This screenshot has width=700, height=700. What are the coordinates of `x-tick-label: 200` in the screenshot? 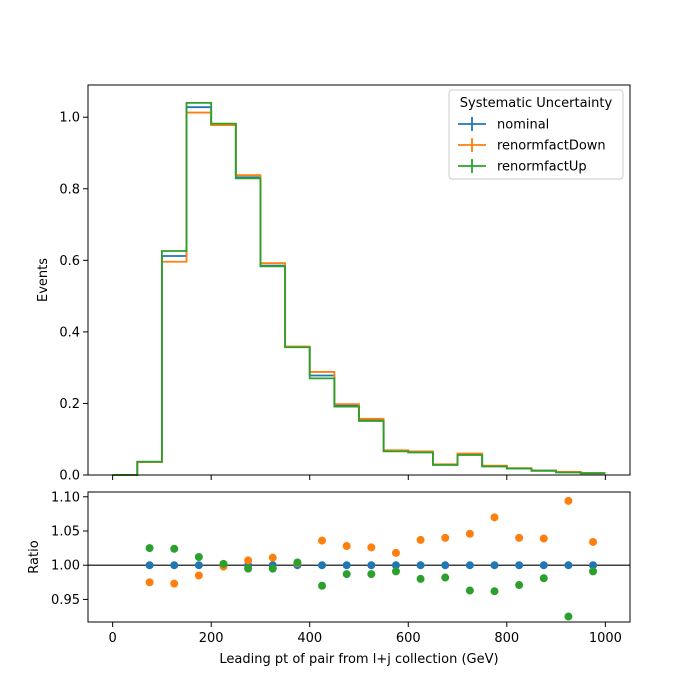 It's located at (211, 638).